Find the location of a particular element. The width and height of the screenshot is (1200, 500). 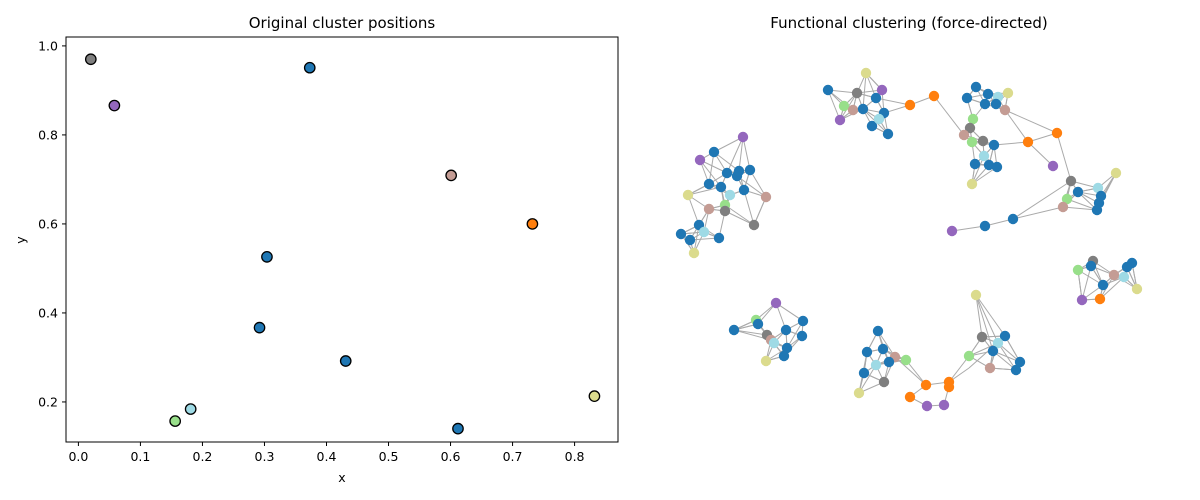

x-tick-label: 0.6 is located at coordinates (451, 456).